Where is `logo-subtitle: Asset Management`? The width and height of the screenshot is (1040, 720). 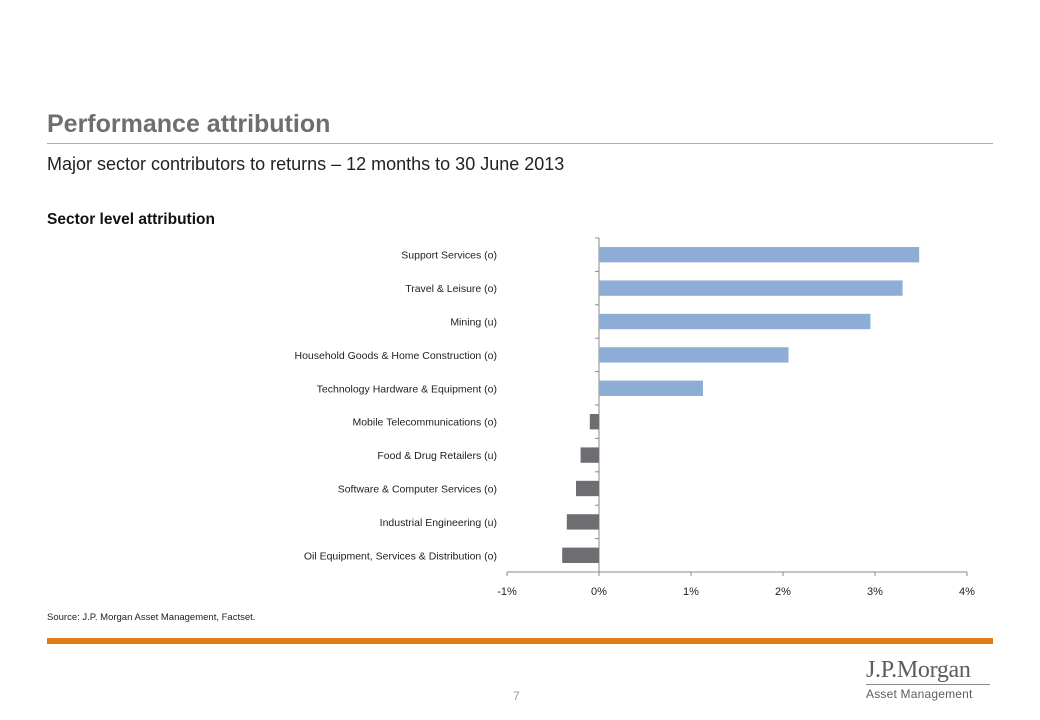
logo-subtitle: Asset Management is located at coordinates (919, 694).